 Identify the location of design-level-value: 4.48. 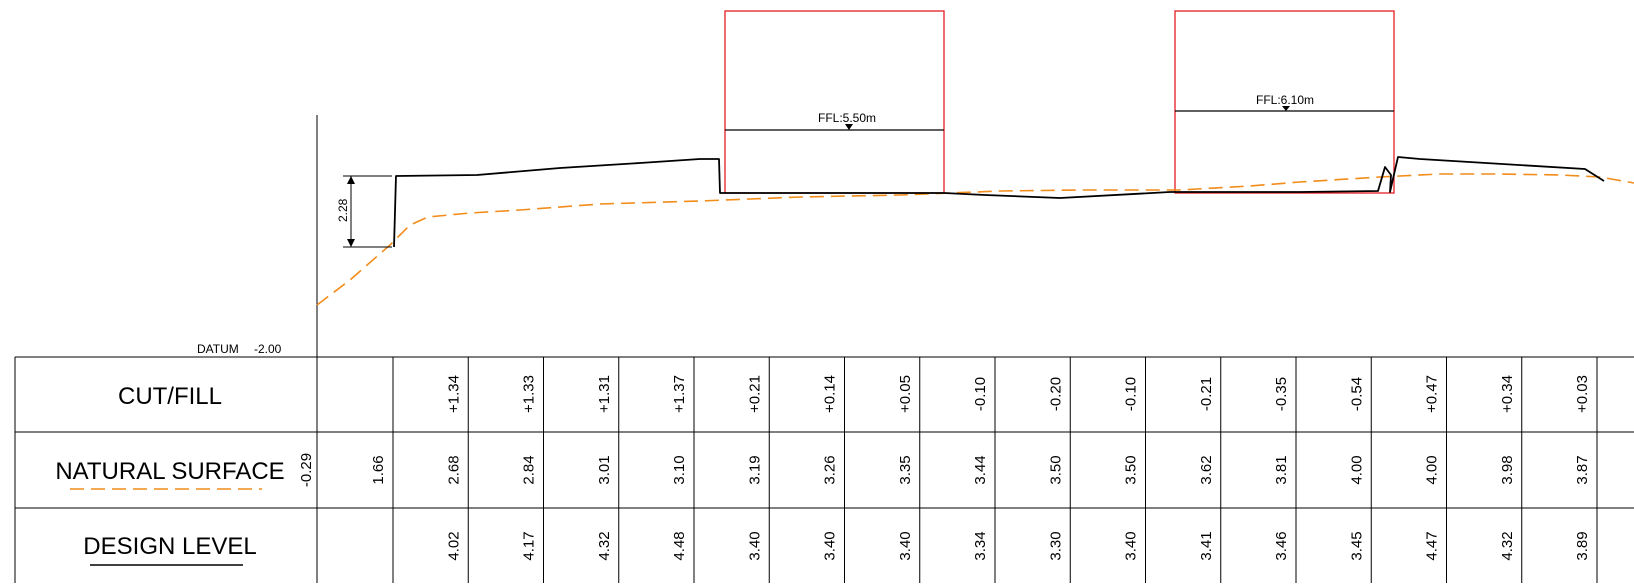
(679, 545).